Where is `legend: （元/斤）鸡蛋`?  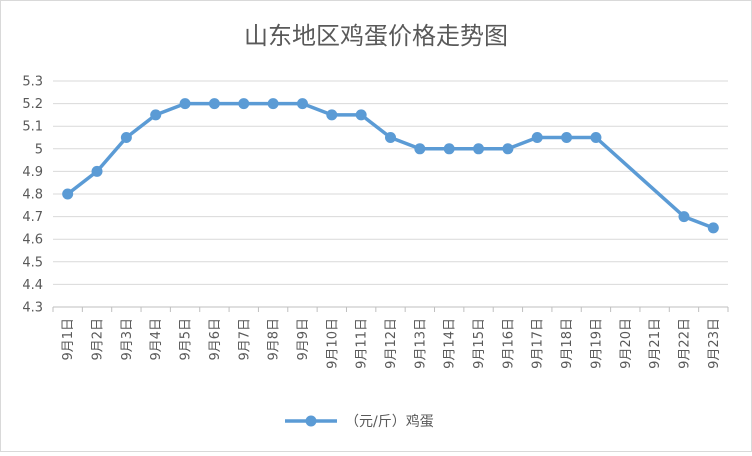
legend: （元/斤）鸡蛋 is located at coordinates (359, 421).